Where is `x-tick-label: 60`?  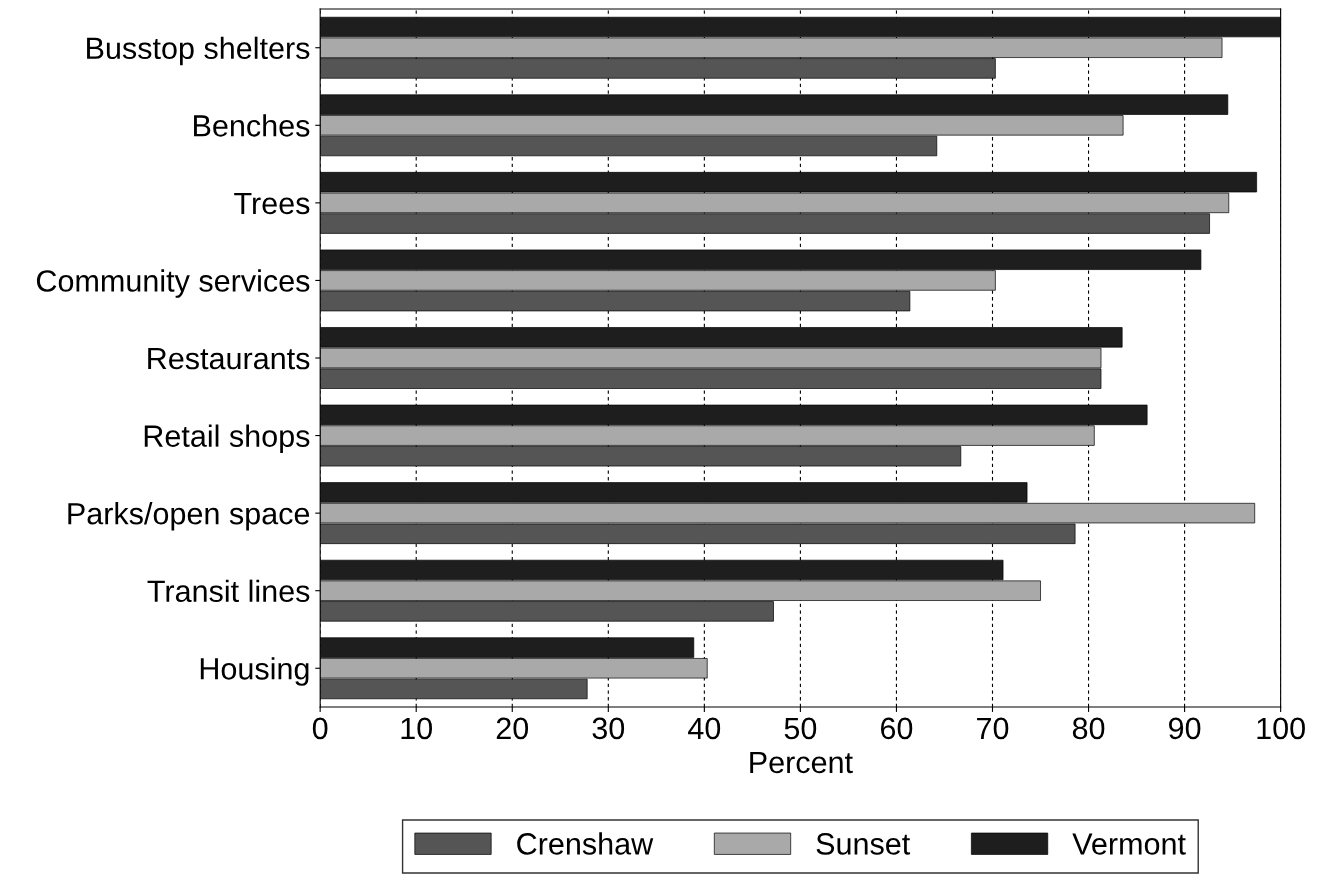 x-tick-label: 60 is located at coordinates (897, 728).